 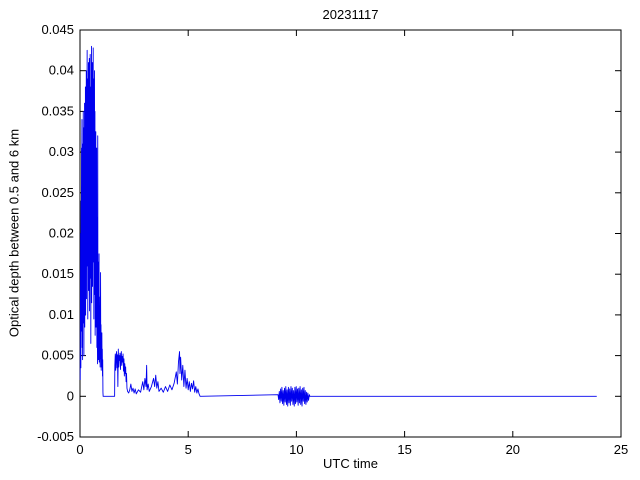 What do you see at coordinates (57, 192) in the screenshot?
I see `y-tick-label: 0.025` at bounding box center [57, 192].